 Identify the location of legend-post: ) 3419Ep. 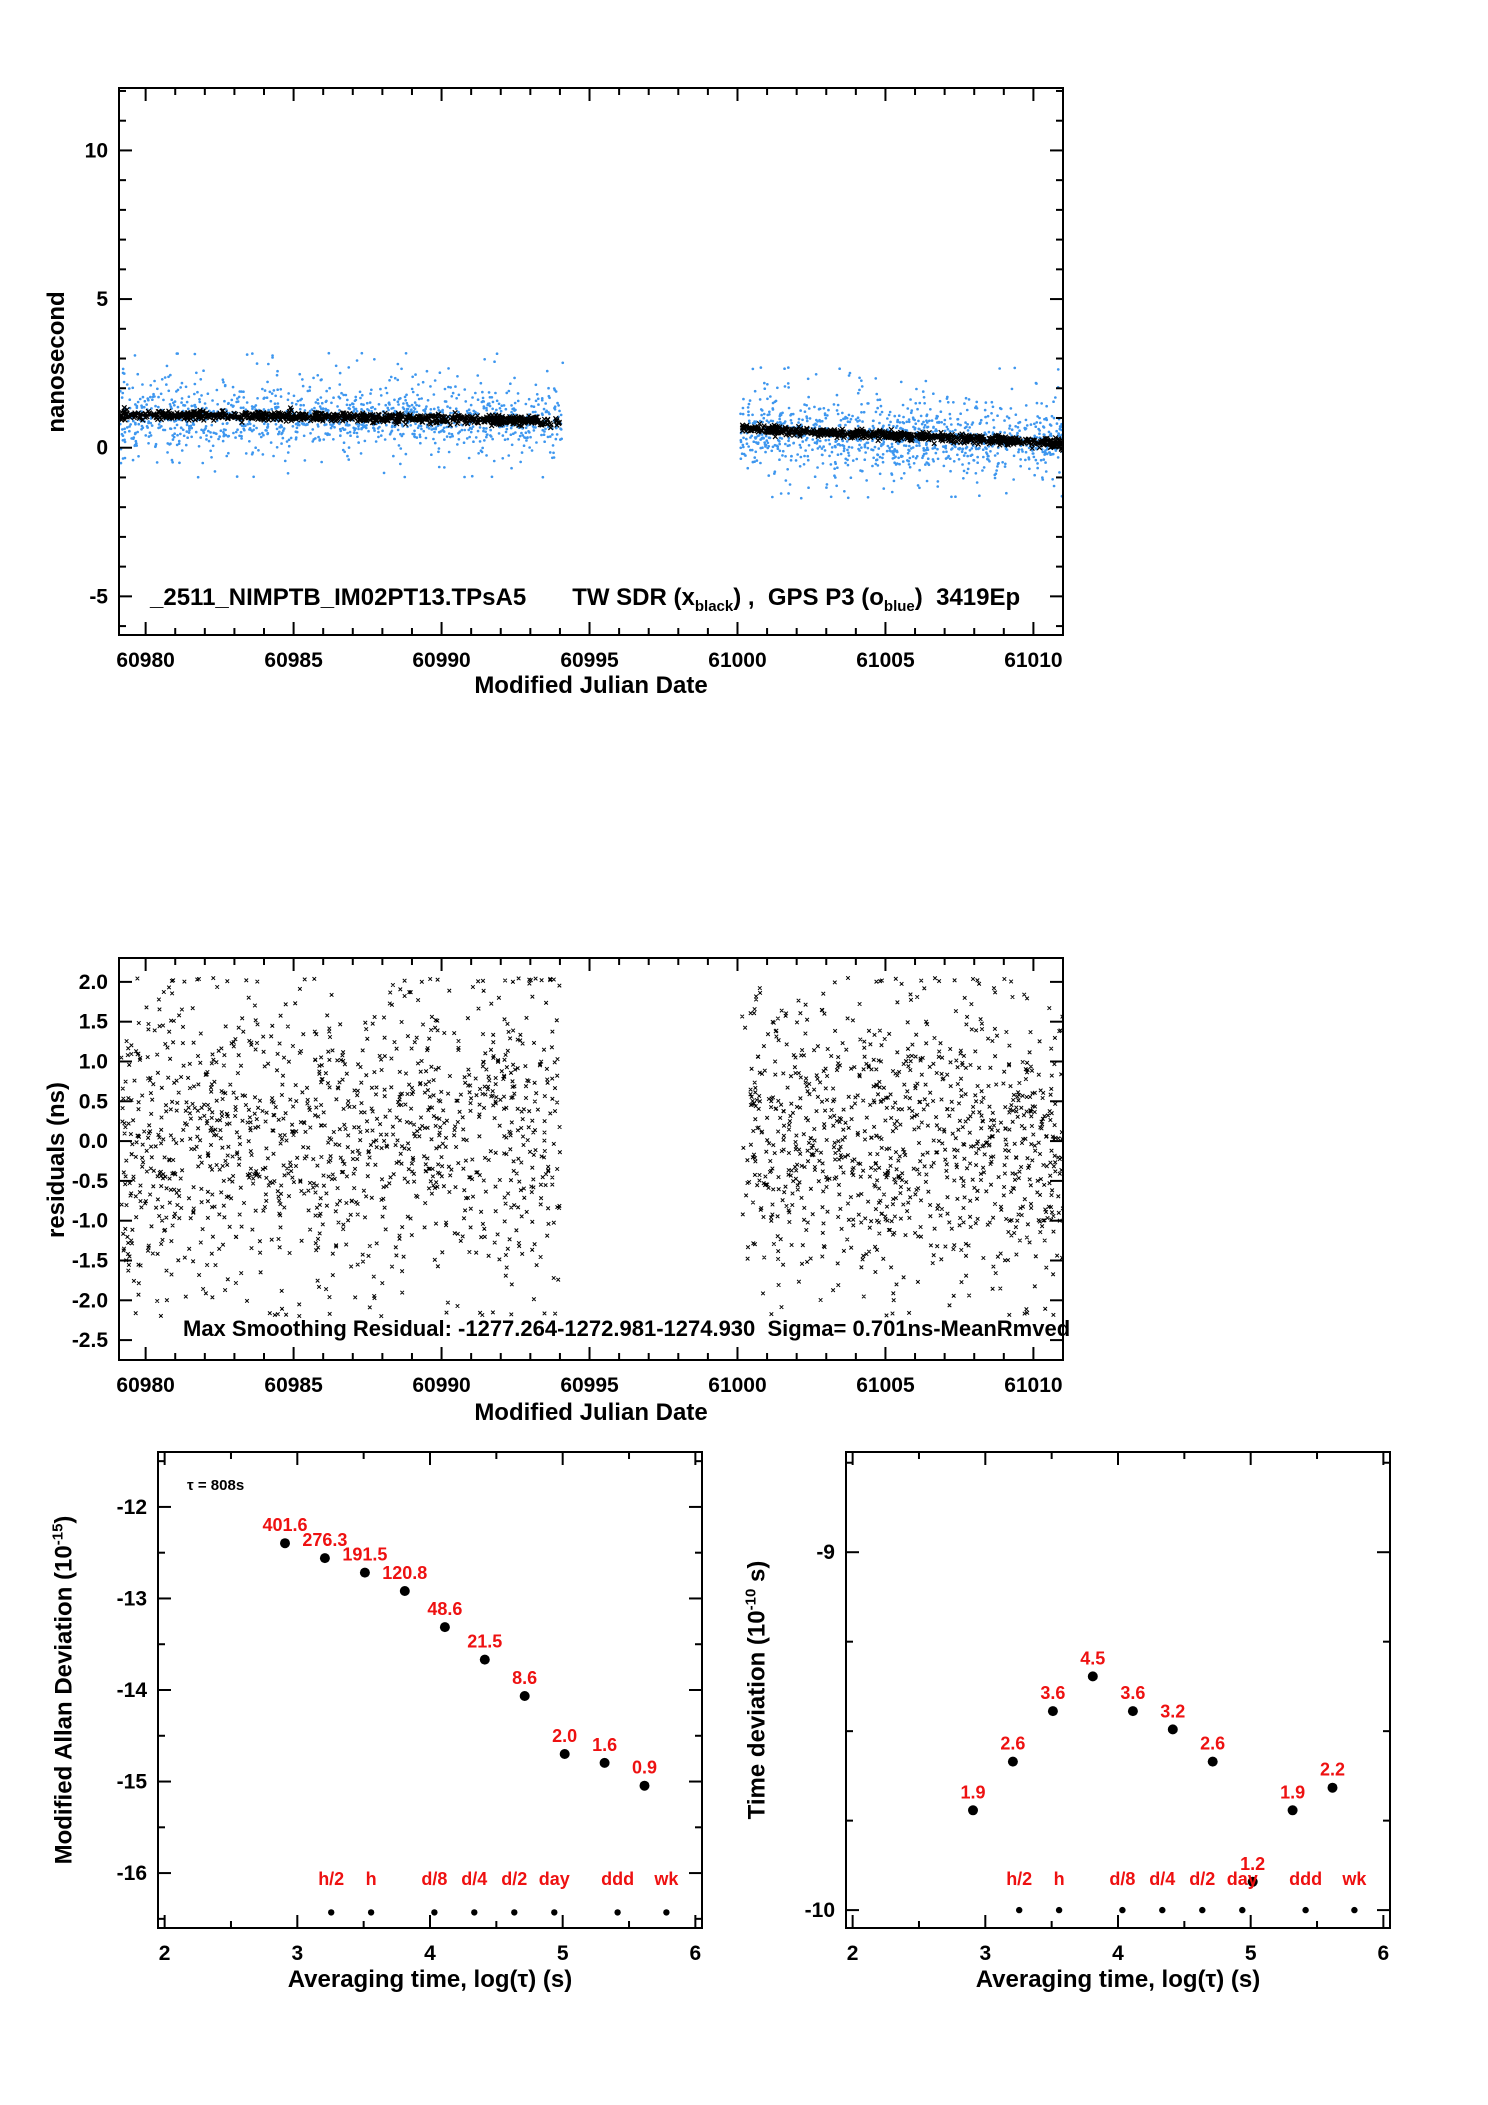
(967, 597).